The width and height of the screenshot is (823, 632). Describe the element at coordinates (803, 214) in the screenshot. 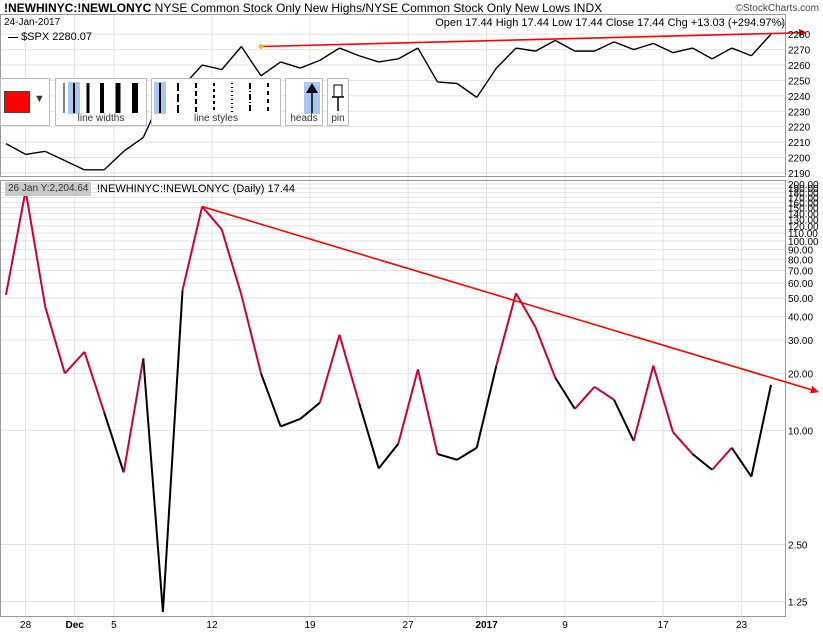

I see `y-tick-label: 140.00` at that location.